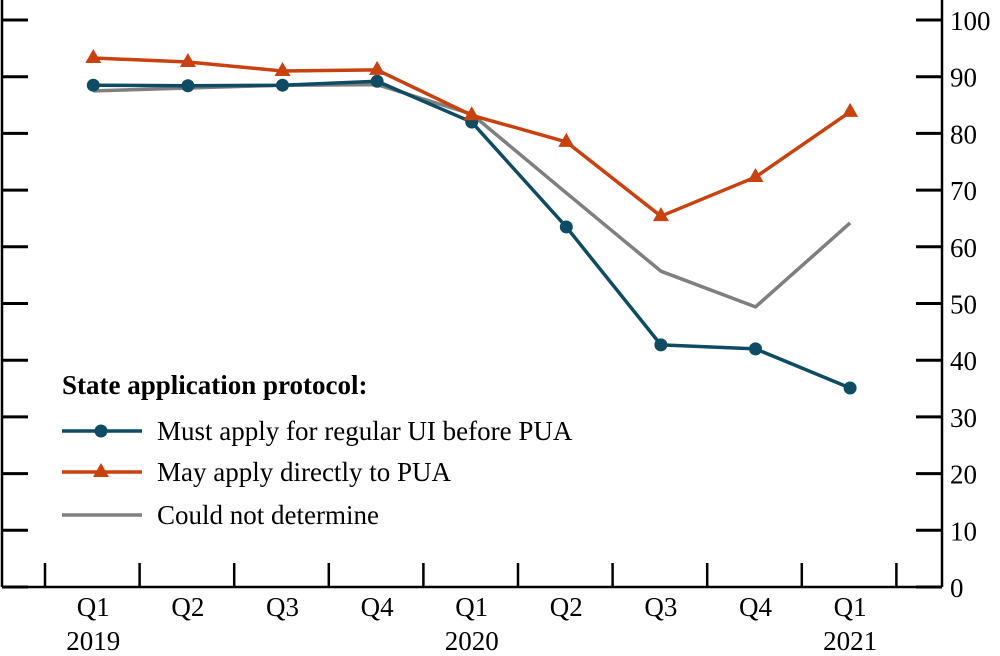  Describe the element at coordinates (963, 248) in the screenshot. I see `y-tick-label: 60` at that location.